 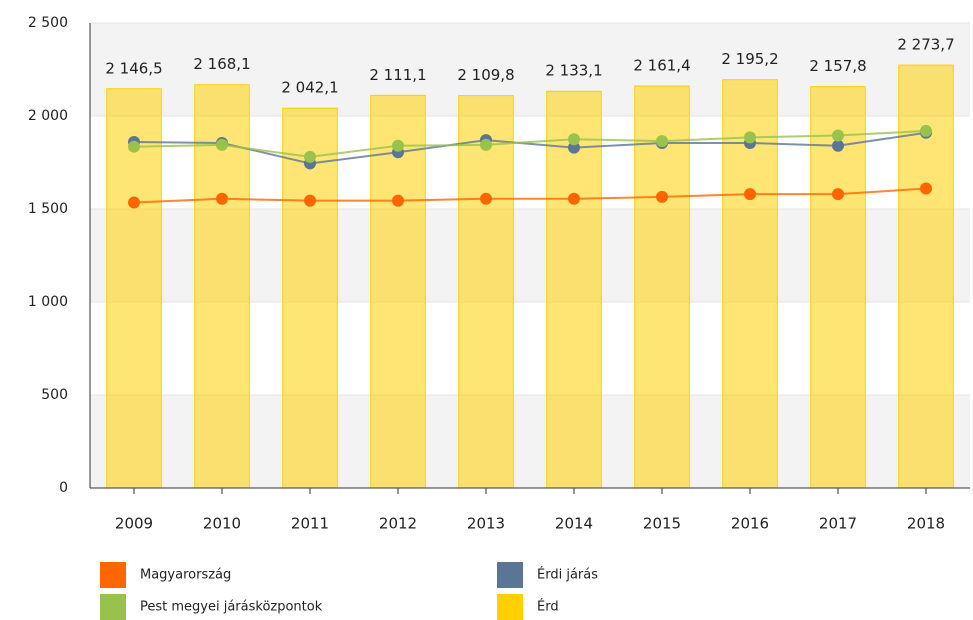 What do you see at coordinates (548, 607) in the screenshot?
I see `legend-label: Érd` at bounding box center [548, 607].